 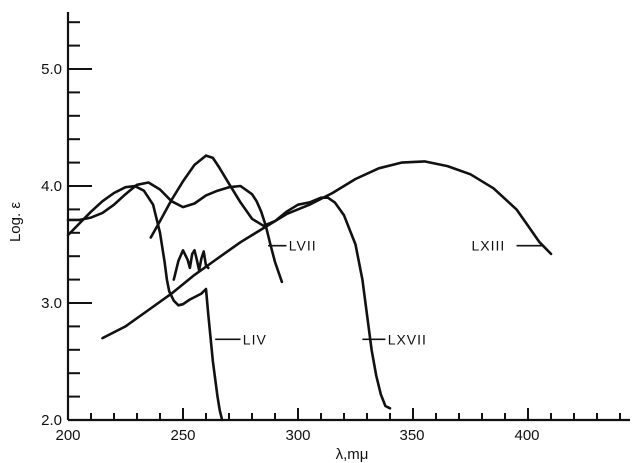 I want to click on curve-label-lxiii: LXIII, so click(x=489, y=246).